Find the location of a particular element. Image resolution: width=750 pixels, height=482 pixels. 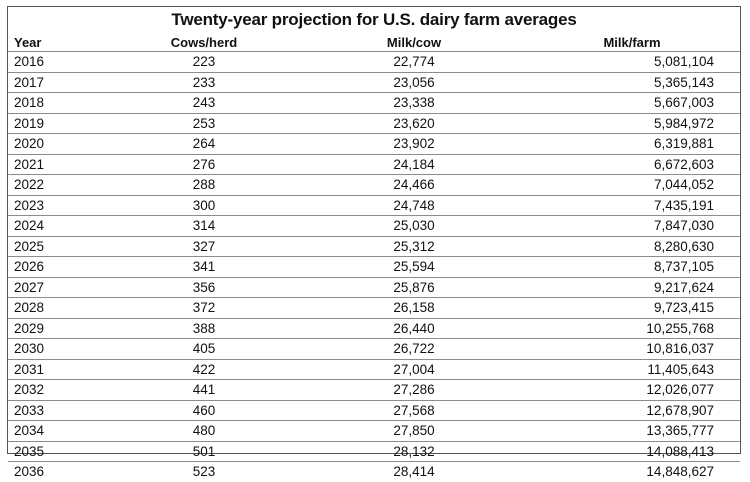

cell-cows-per-herd: 480 is located at coordinates (204, 431).